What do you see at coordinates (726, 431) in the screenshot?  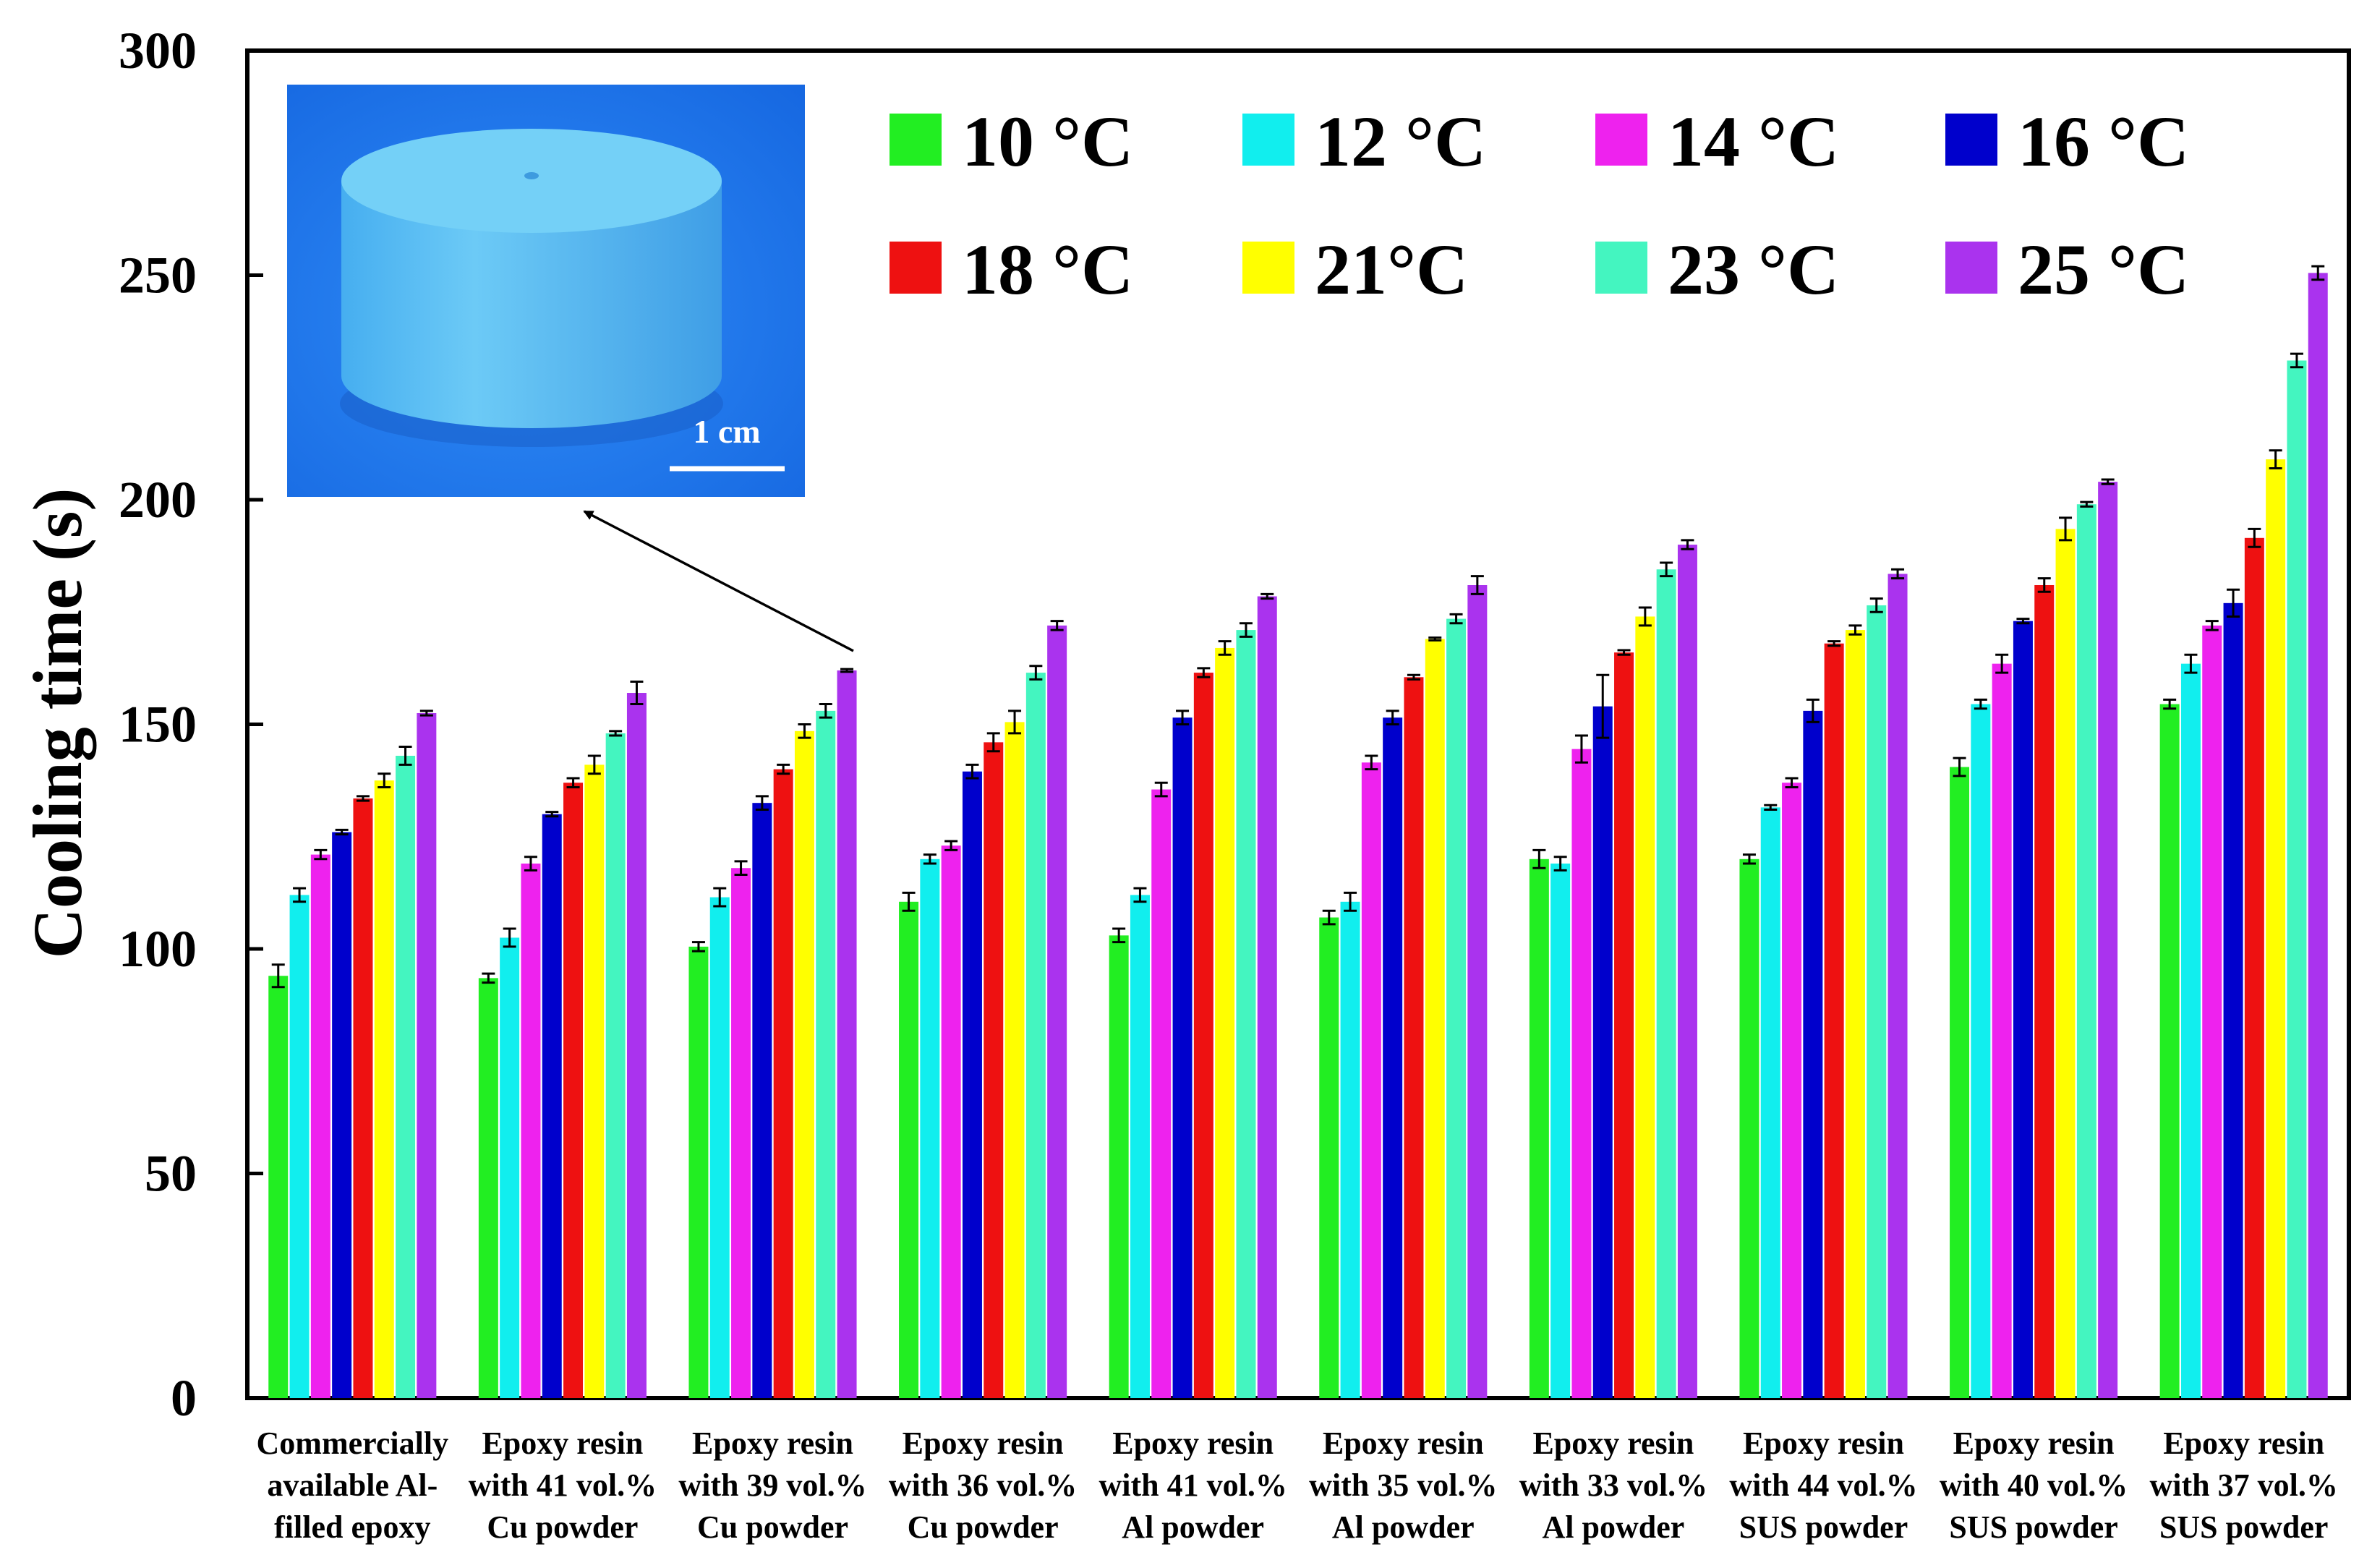 I see `scale-bar-label: 1 cm` at bounding box center [726, 431].